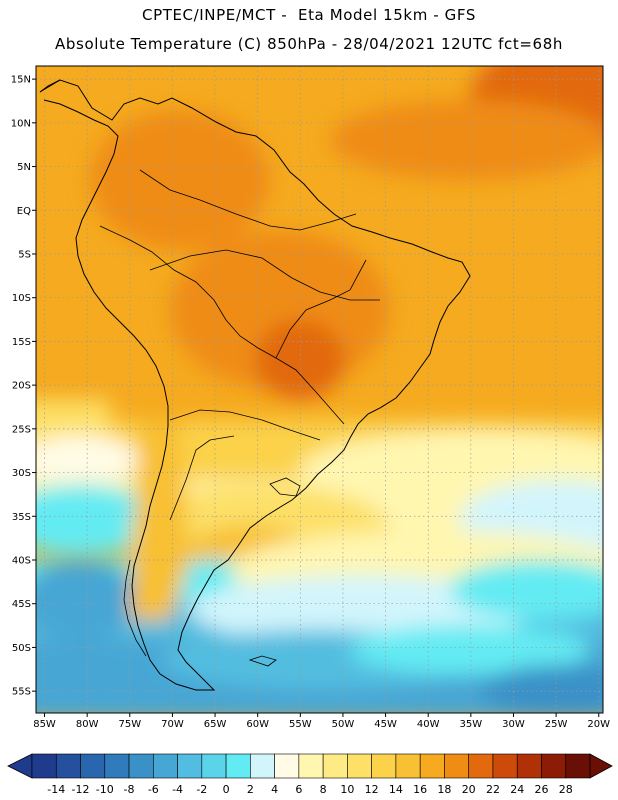  I want to click on lat-label: 40S, so click(21, 560).